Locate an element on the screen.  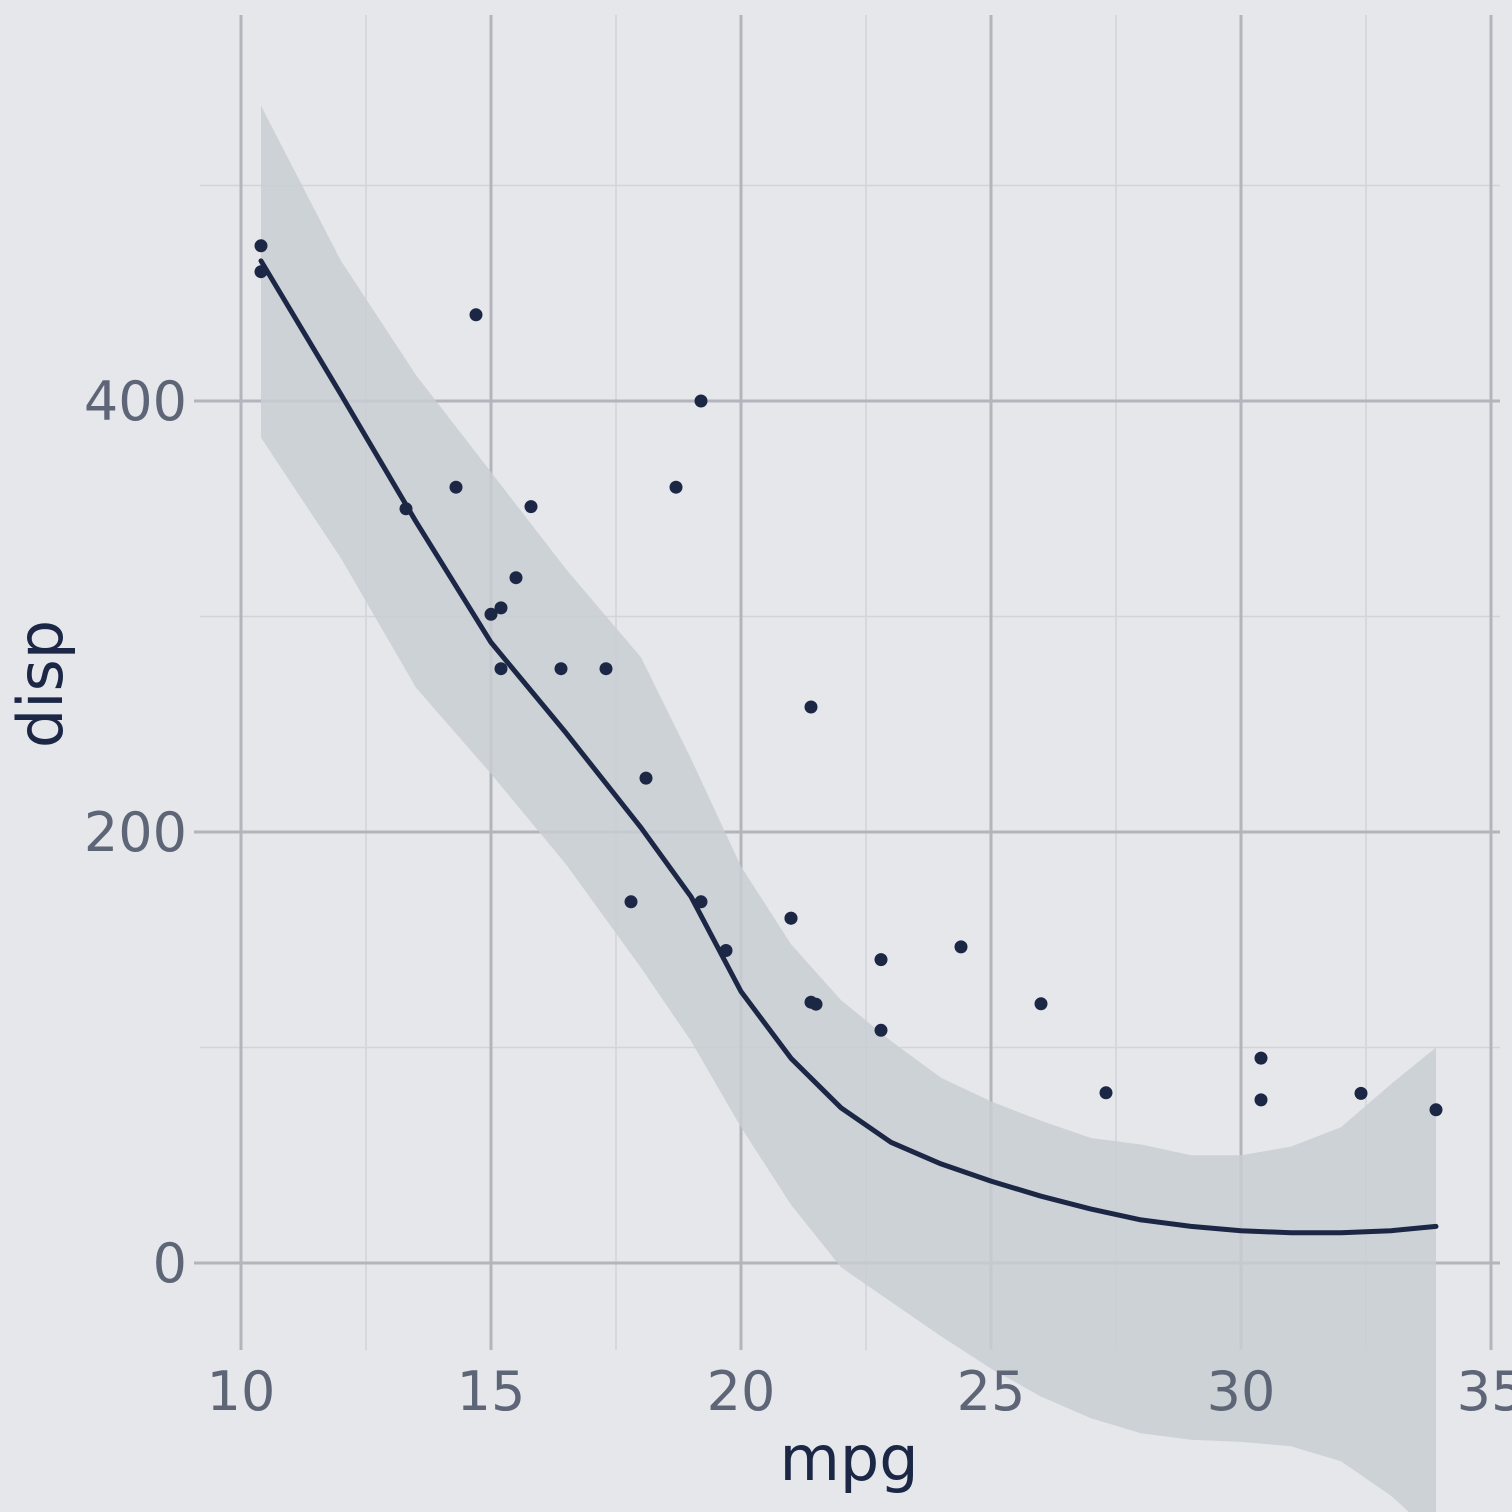
y-tick-label: 200 is located at coordinates (135, 832).